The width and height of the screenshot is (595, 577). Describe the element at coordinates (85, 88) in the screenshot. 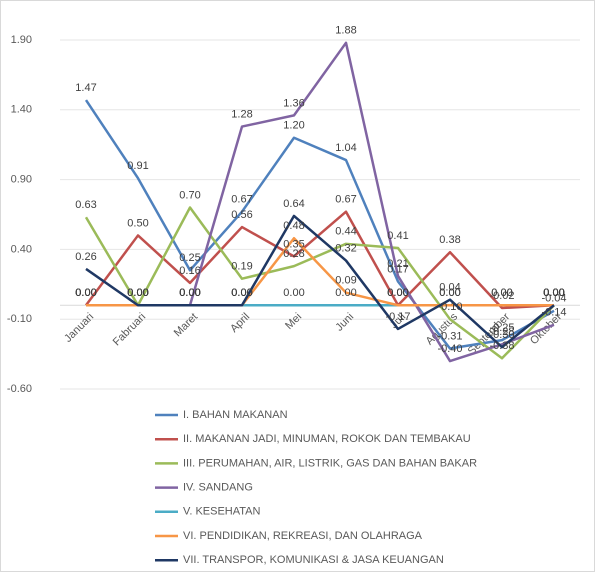

I see `data-label: 1.47` at that location.